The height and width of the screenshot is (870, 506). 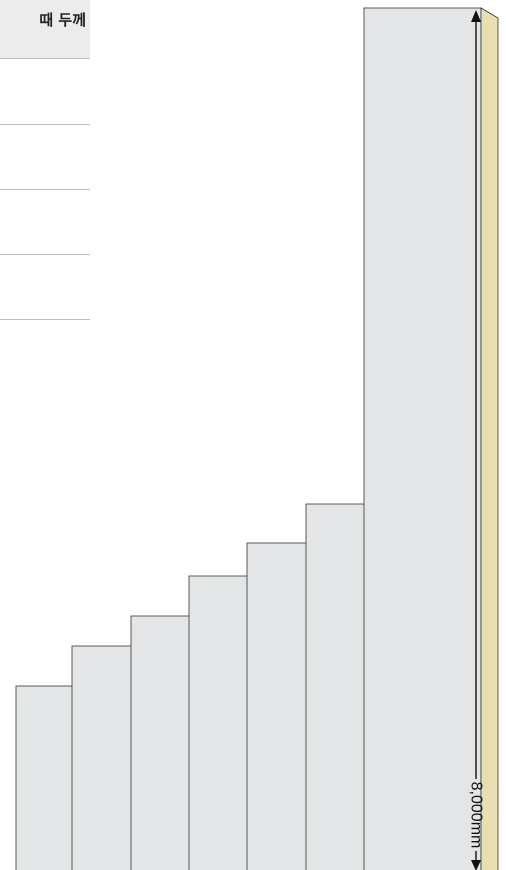 I want to click on table-header, so click(x=45, y=29).